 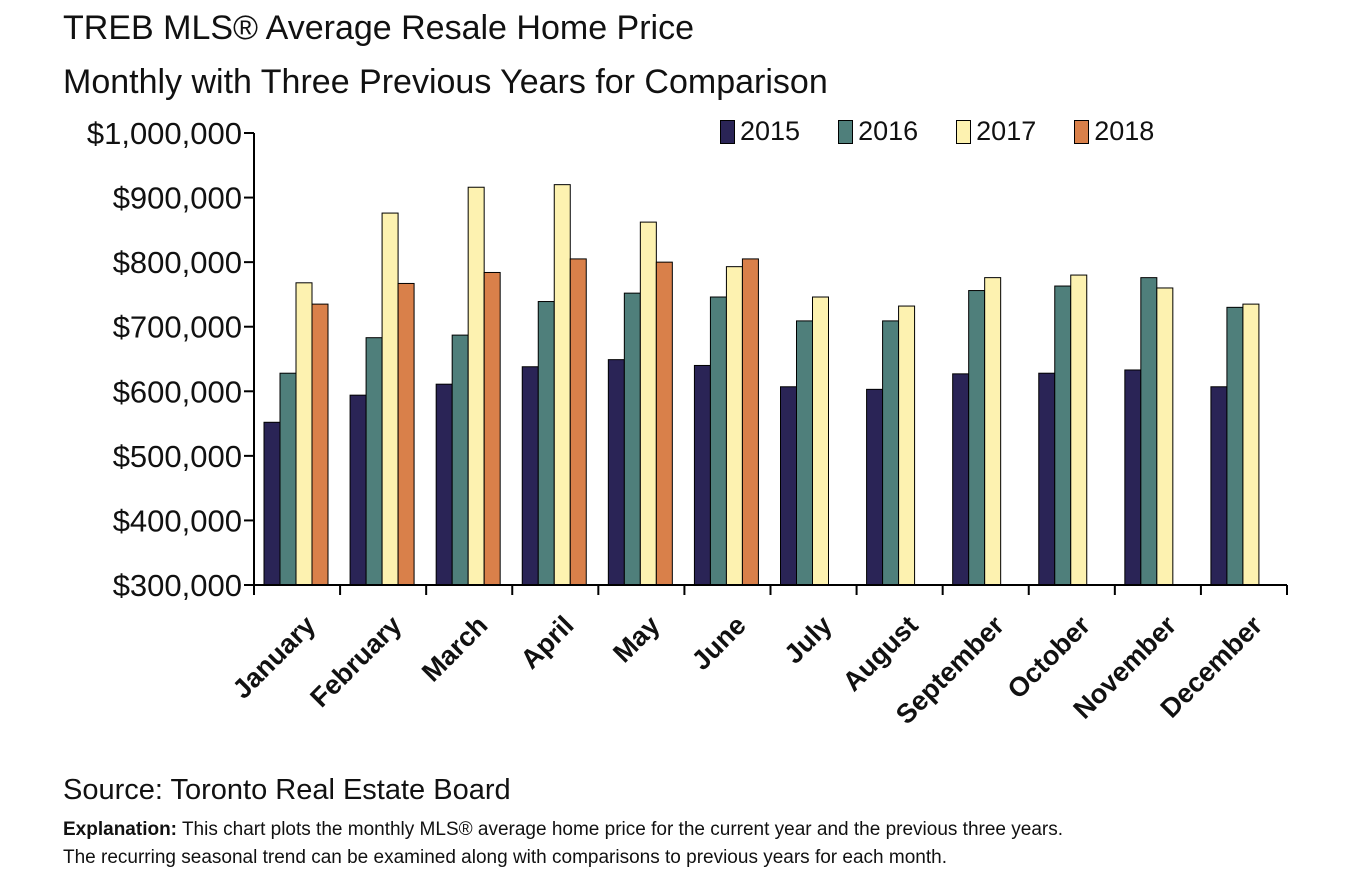 I want to click on bar-2016-march, so click(x=460, y=460).